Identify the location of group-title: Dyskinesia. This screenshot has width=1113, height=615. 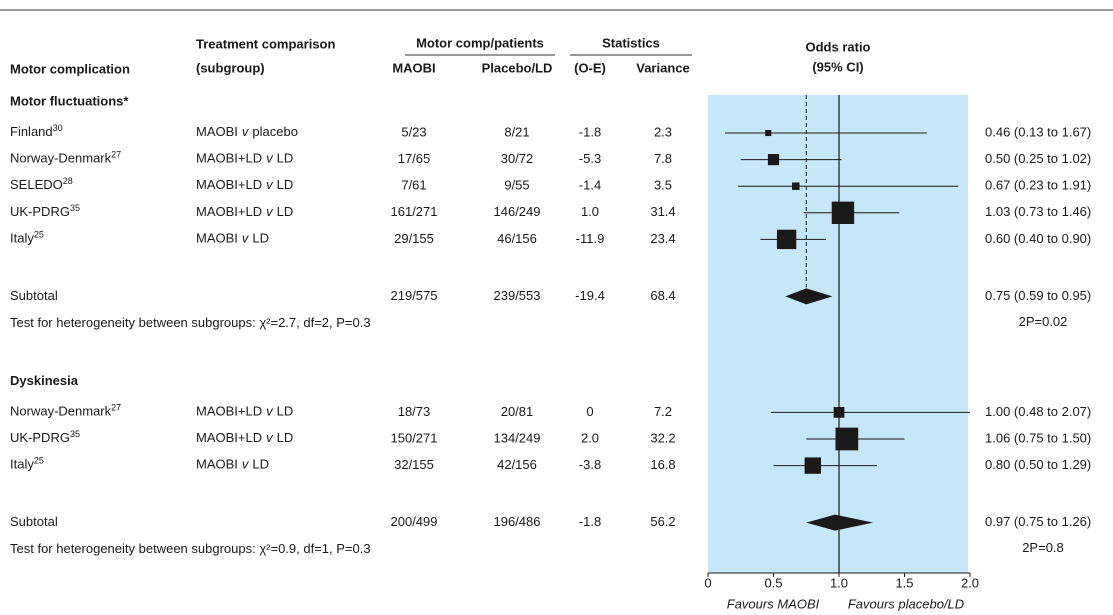
(44, 380).